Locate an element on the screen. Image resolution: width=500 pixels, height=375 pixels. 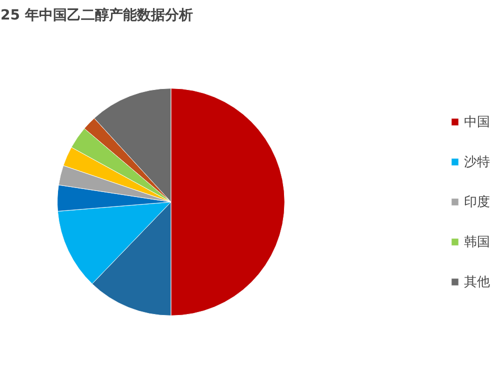
chart-title: 25 年中国乙二醇产能数据分析 is located at coordinates (96, 15).